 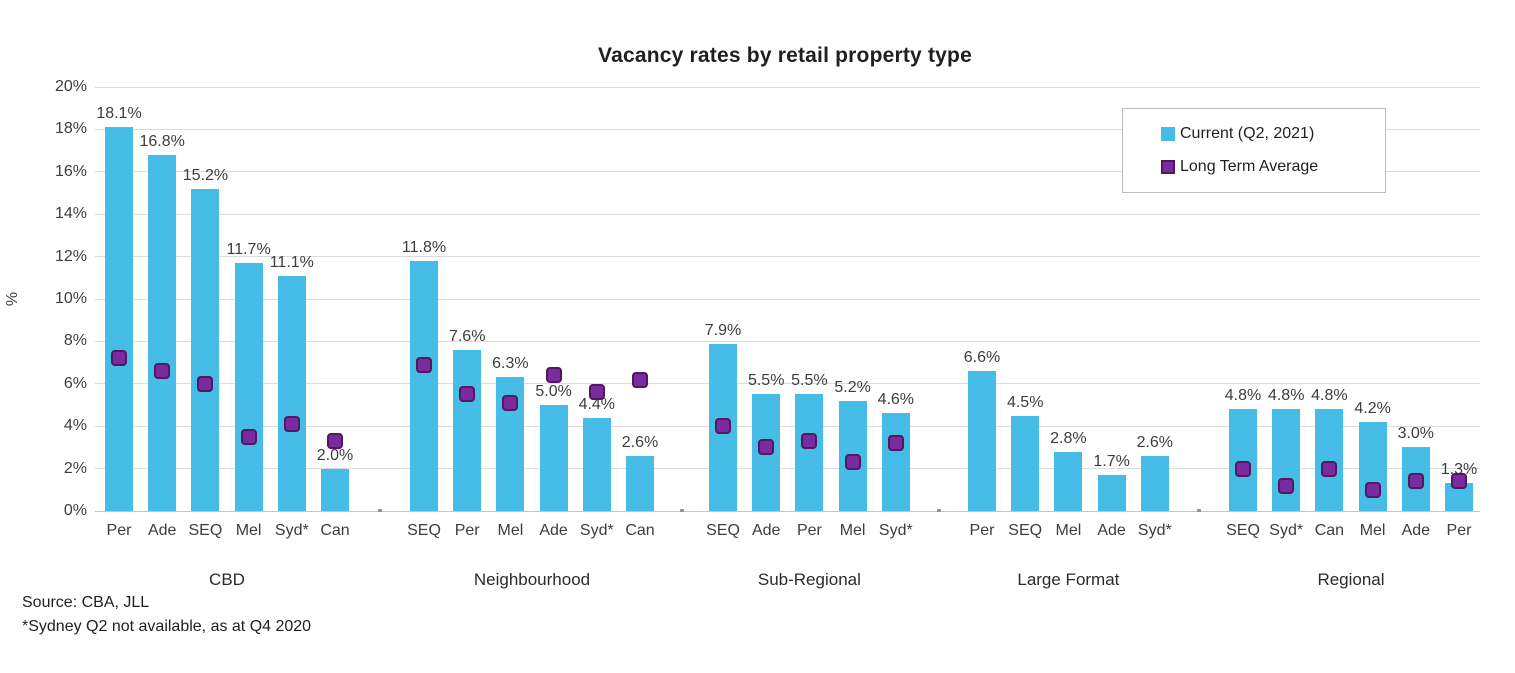 I want to click on value-label: 7.6%, so click(x=467, y=336).